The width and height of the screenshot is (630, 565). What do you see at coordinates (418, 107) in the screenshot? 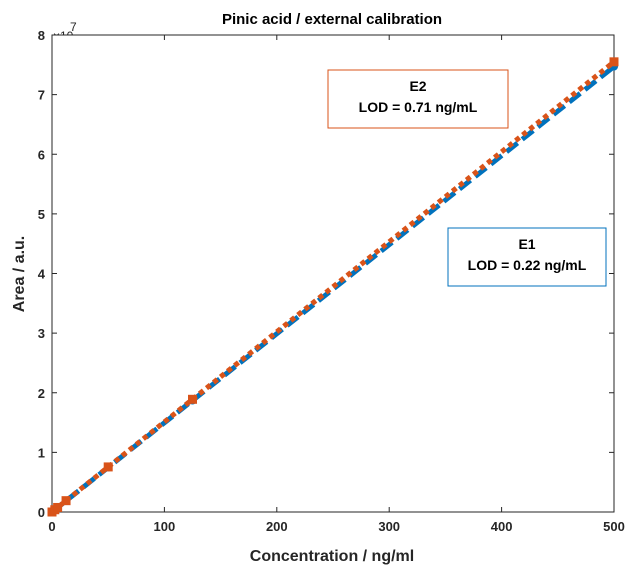
I see `annotation-e2-line2: LOD = 0.71 ng/mL` at bounding box center [418, 107].